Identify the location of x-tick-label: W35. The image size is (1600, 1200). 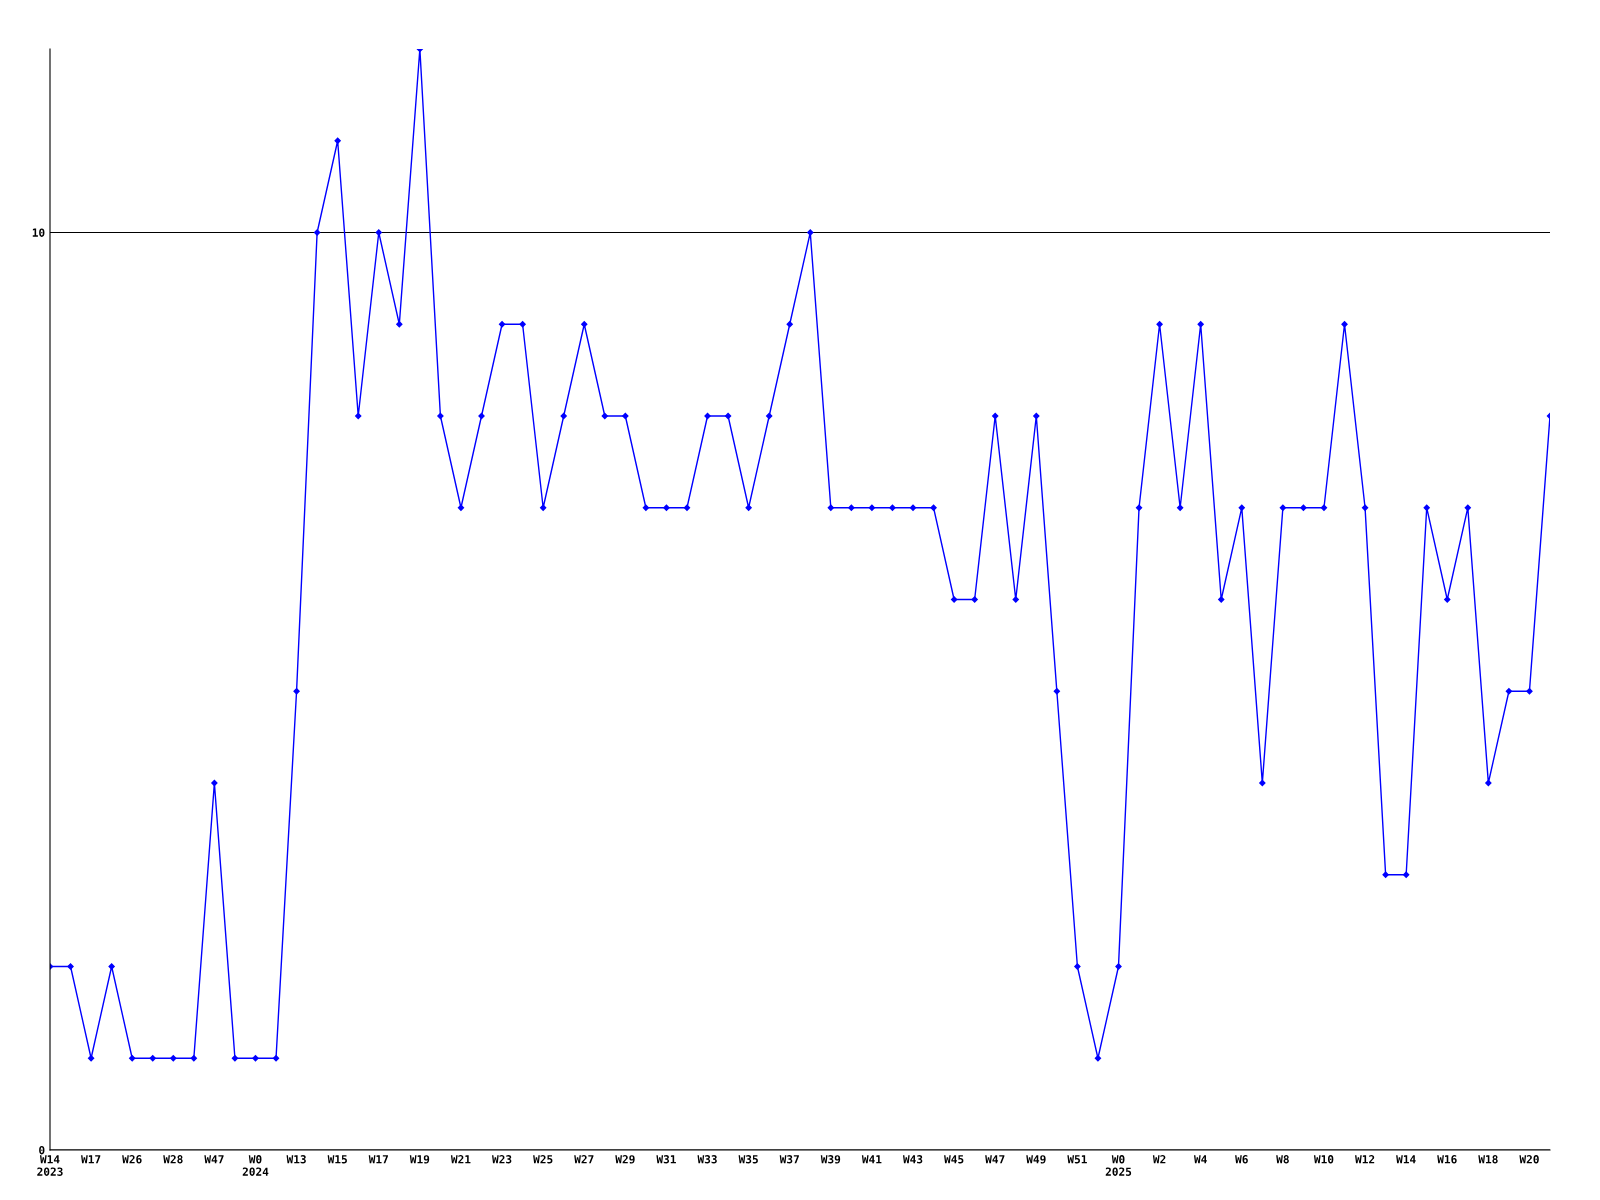
(748, 1159).